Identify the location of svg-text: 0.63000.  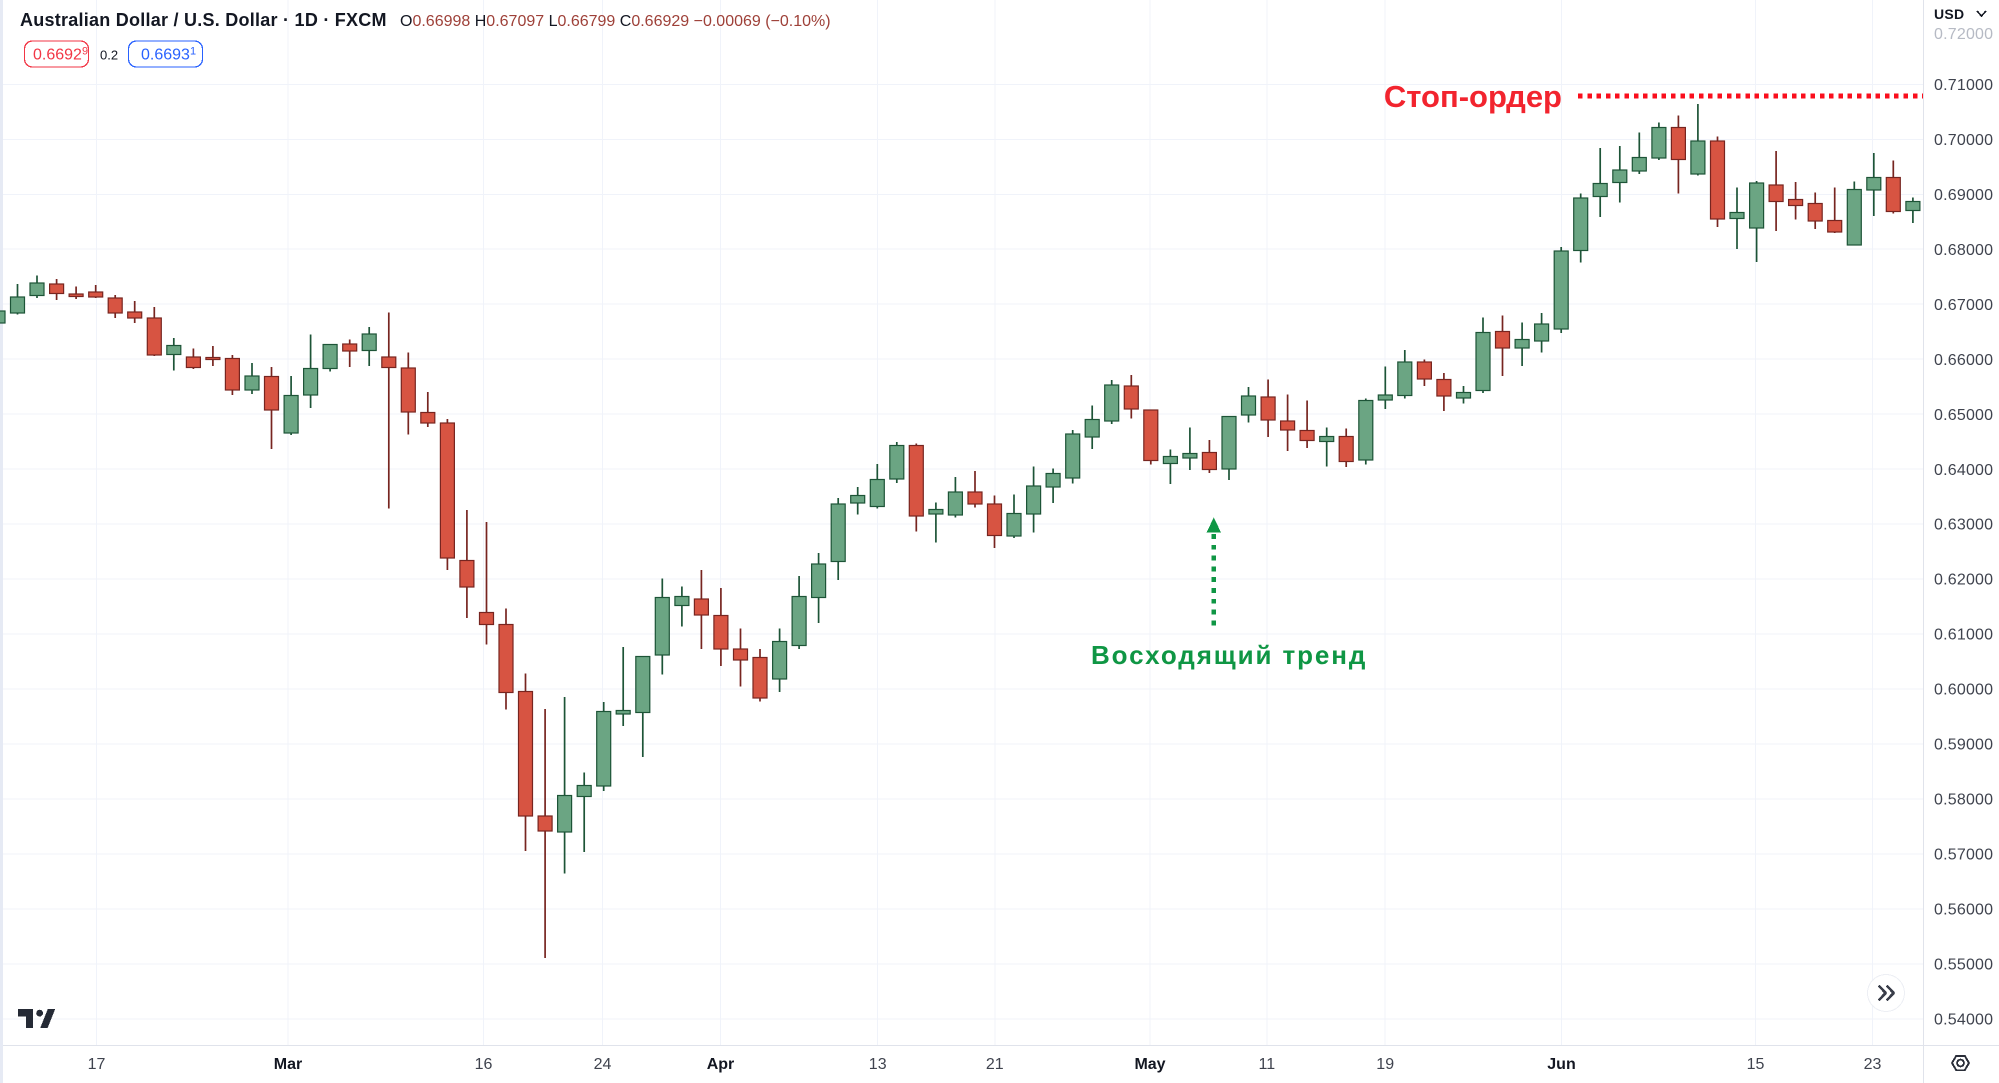
(1963, 525).